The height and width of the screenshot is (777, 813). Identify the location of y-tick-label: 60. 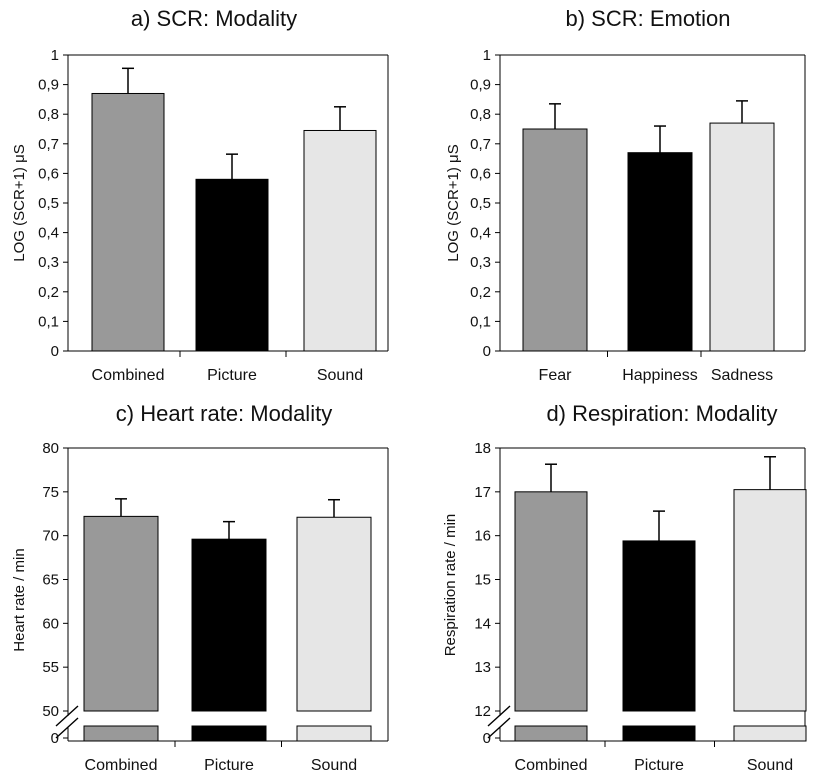
(50, 623).